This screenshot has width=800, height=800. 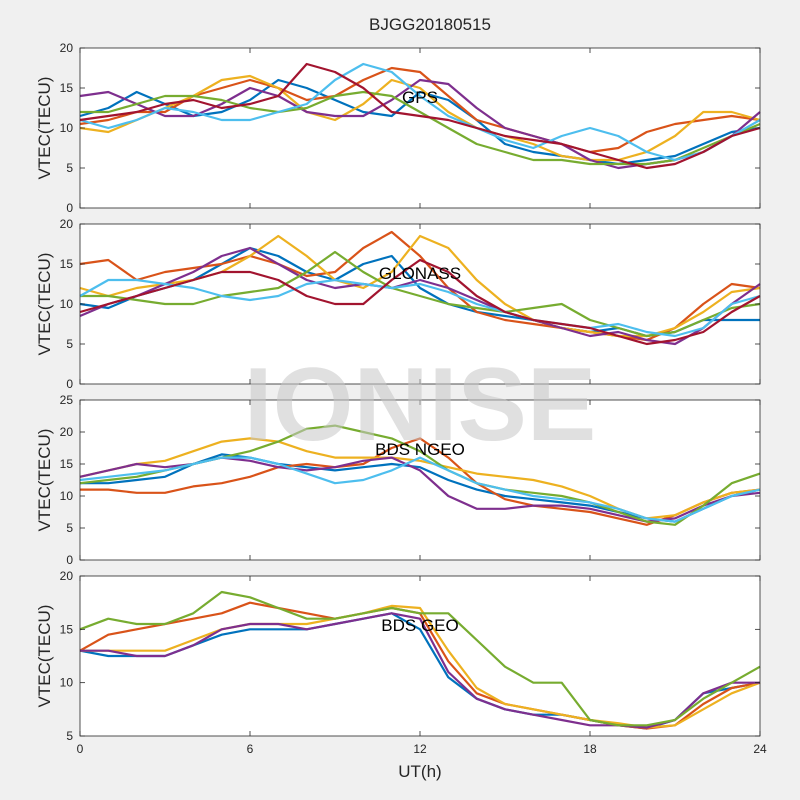 What do you see at coordinates (80, 749) in the screenshot?
I see `x-tick-label: 0` at bounding box center [80, 749].